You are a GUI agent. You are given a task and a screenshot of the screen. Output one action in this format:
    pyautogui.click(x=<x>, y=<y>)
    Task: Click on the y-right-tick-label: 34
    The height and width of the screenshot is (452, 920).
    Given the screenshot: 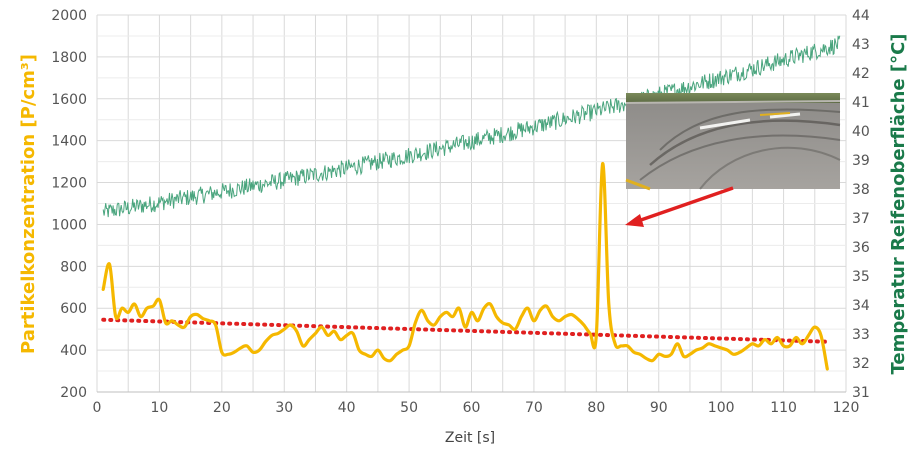 What is the action you would take?
    pyautogui.click(x=861, y=306)
    